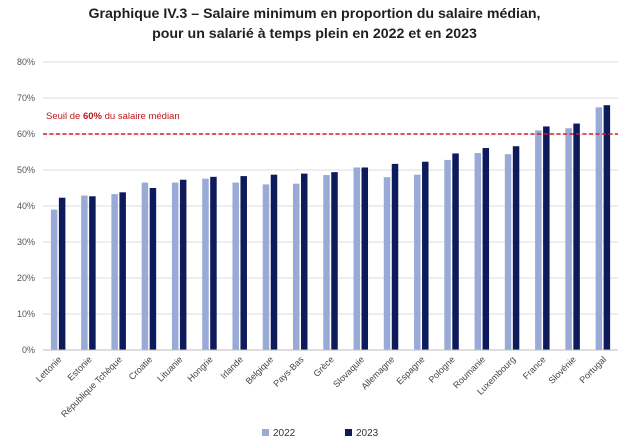  I want to click on threshold-label: Seuil de 60% du salaire médian, so click(113, 116).